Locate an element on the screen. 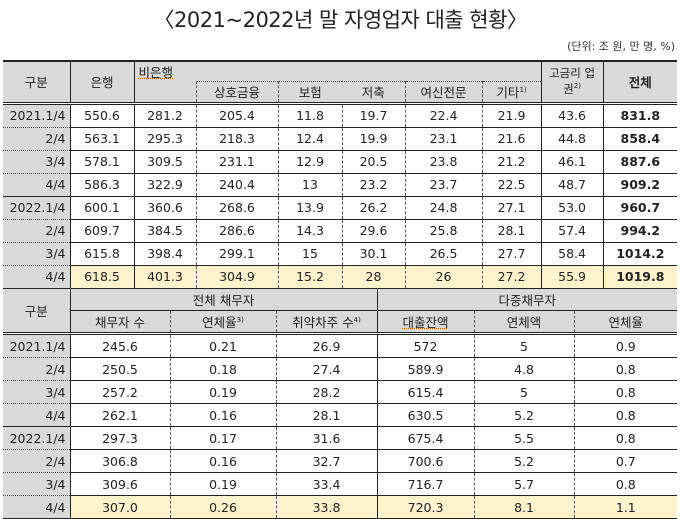 Image resolution: width=681 pixels, height=519 pixels. header-all-borrowers: 전체 채무자 is located at coordinates (224, 299).